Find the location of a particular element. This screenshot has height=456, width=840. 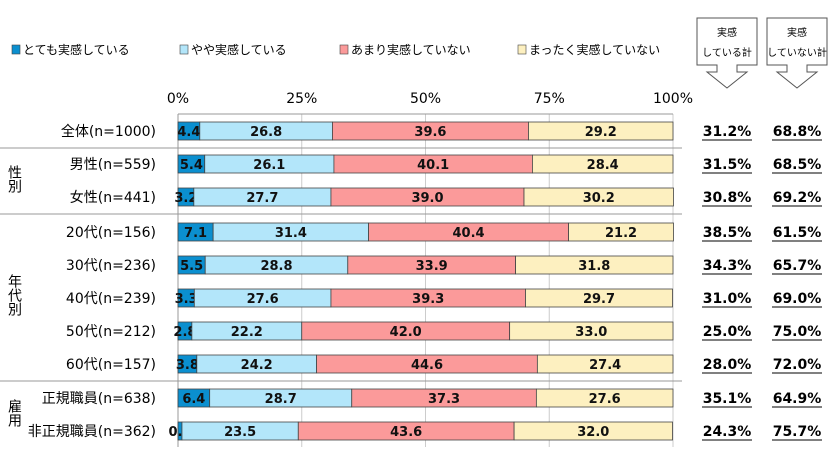

legend-label: やや実感している is located at coordinates (239, 49).